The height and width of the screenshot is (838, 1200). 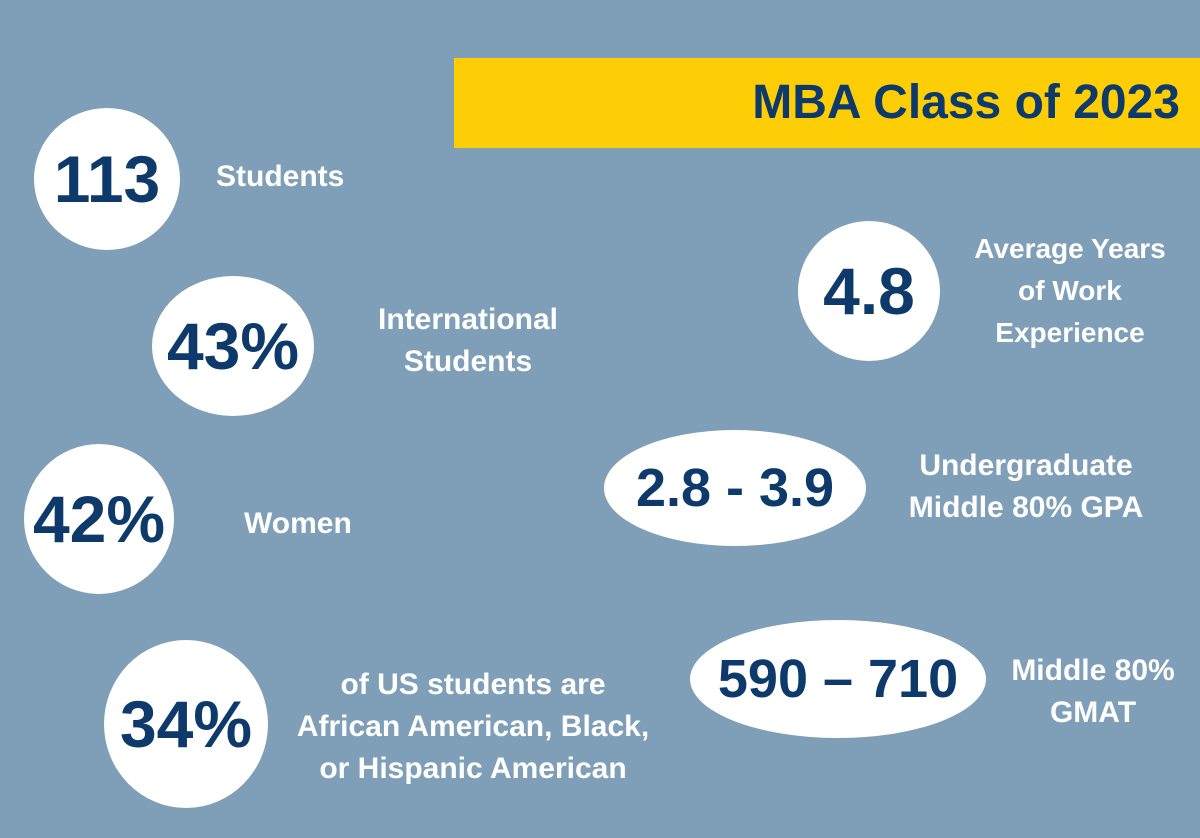 I want to click on gpa-value: 2.8 - 3.9, so click(x=735, y=488).